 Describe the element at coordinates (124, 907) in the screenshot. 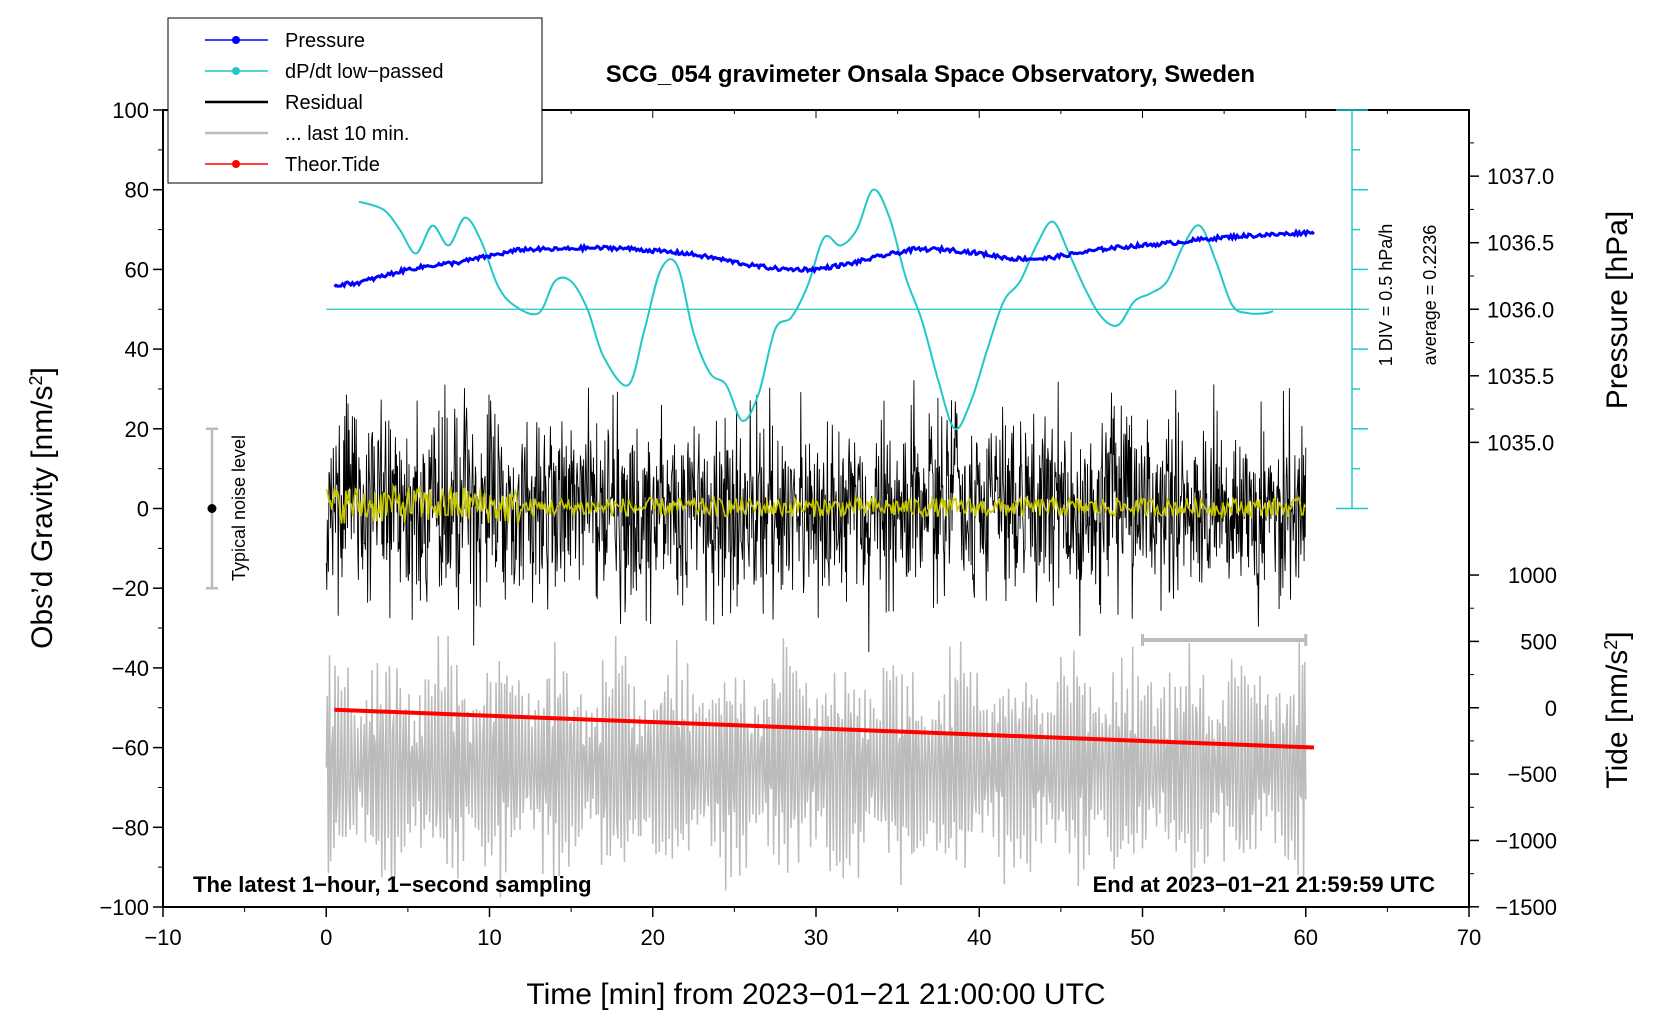

I see `y-tick-label: −100` at that location.